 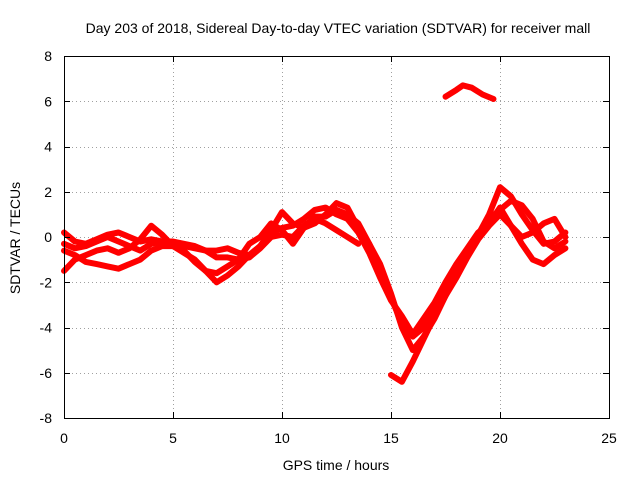 What do you see at coordinates (48, 101) in the screenshot?
I see `y-tick-label: 6` at bounding box center [48, 101].